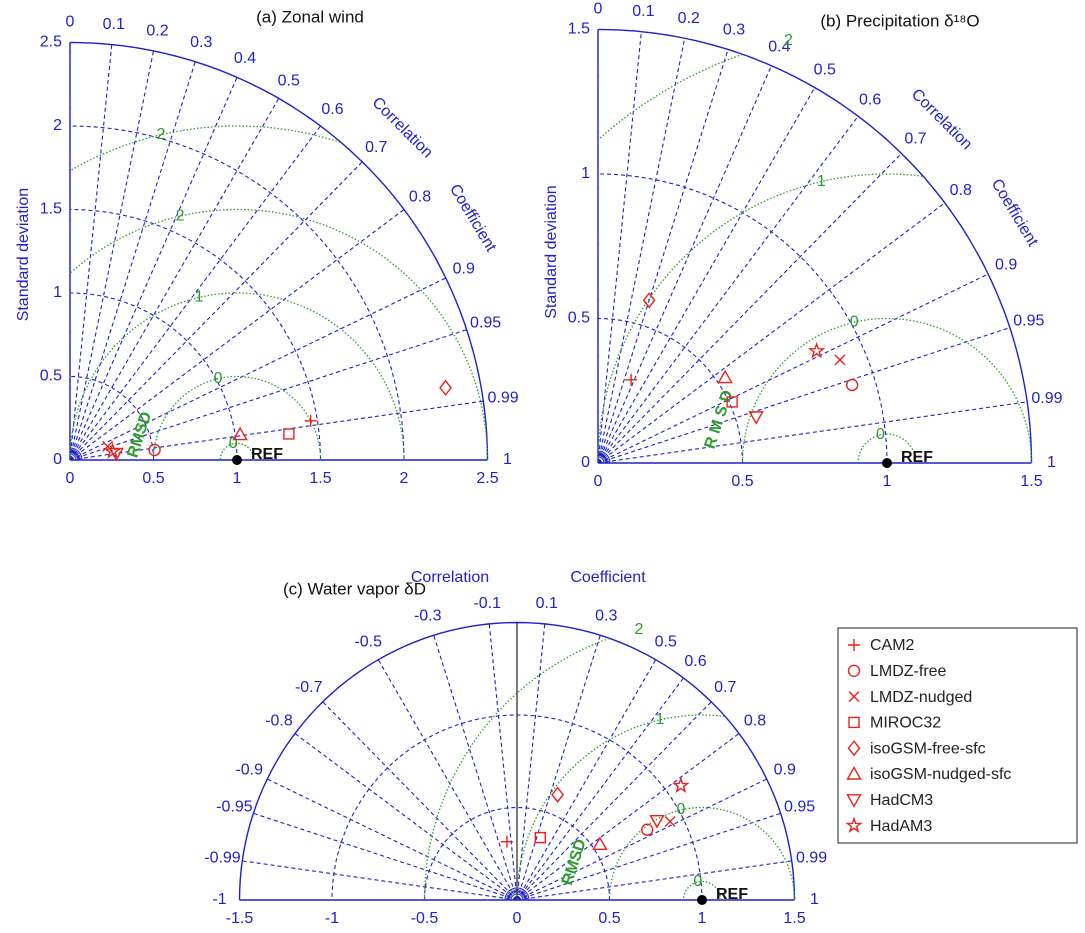 The image size is (1085, 933). What do you see at coordinates (354, 588) in the screenshot?
I see `panel-title: (c) Water vapor δD` at bounding box center [354, 588].